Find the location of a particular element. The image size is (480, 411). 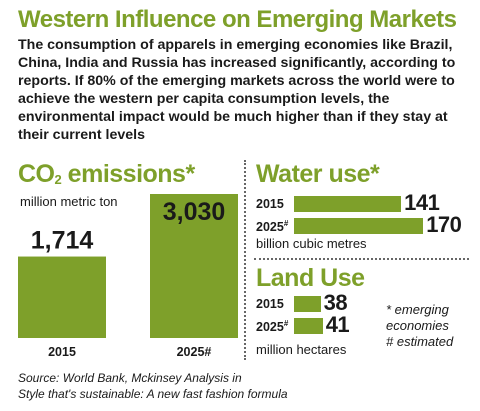

section-divider is located at coordinates (245, 260).